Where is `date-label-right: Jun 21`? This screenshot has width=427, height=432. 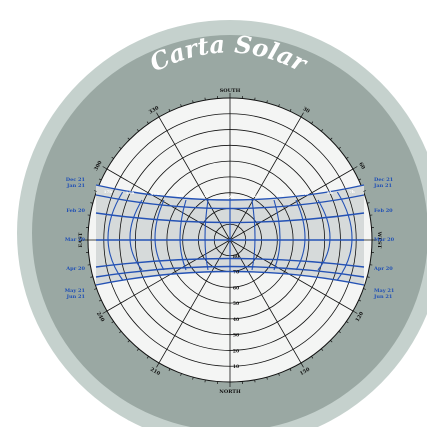
date-label-right: Jun 21 is located at coordinates (382, 297).